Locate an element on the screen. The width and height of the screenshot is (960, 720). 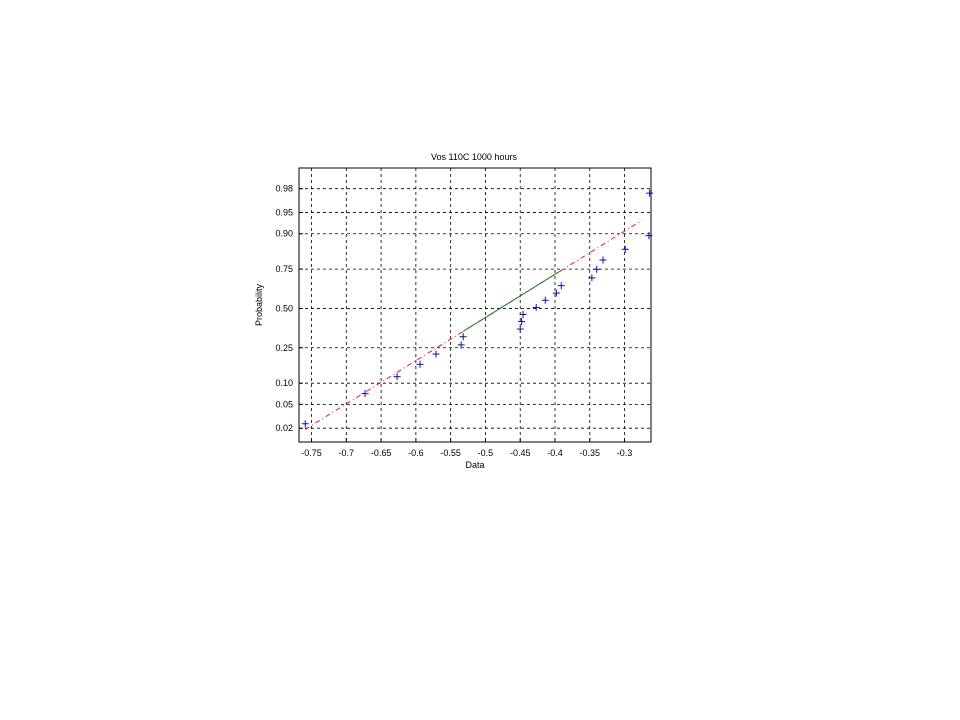
y-axis-ticks: 0.02 0.05 0.10 0.25 0.50 0.75 0.90 0.95 0.98 is located at coordinates (289, 308).